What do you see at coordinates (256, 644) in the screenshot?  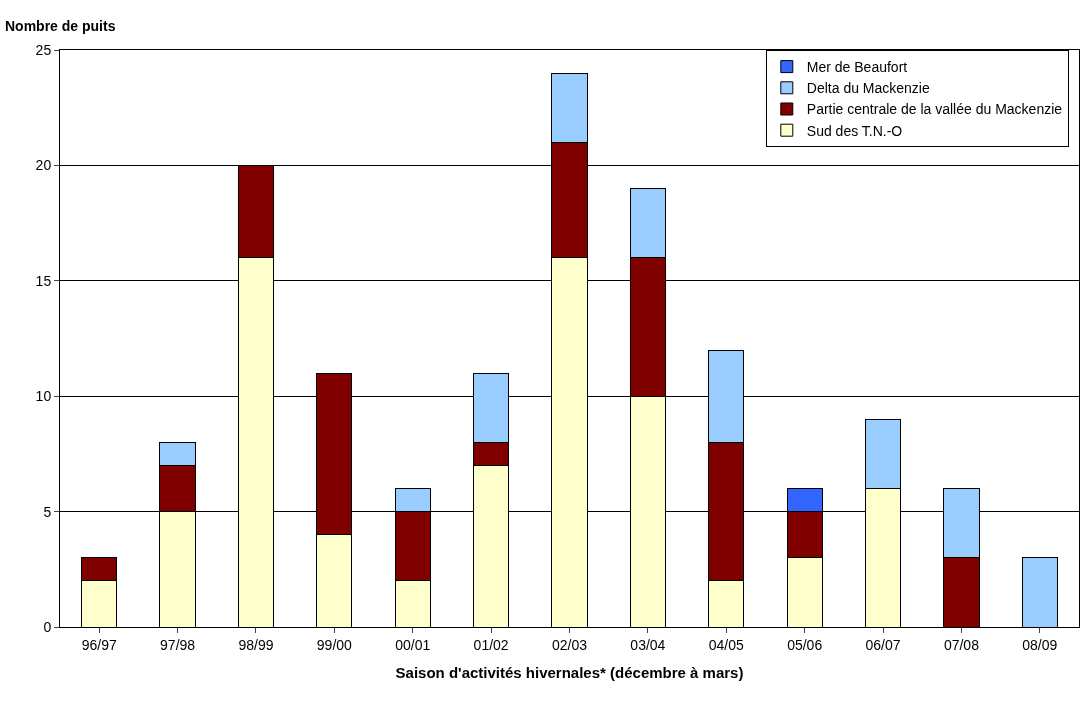 I see `x-tick-label: 98/99` at bounding box center [256, 644].